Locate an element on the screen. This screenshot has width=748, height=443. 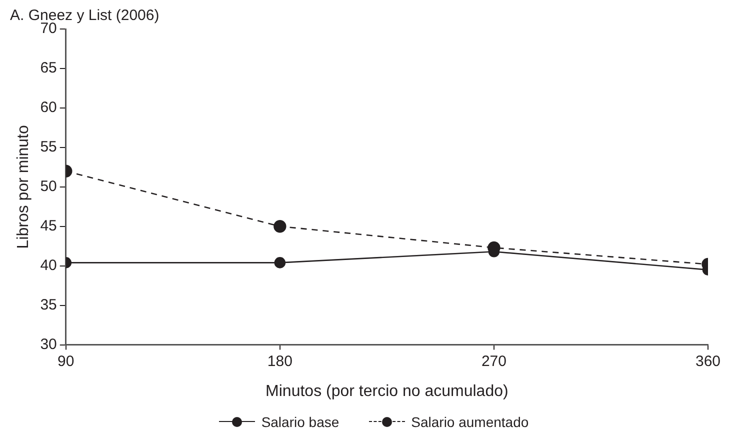
y-tick-label: 60 is located at coordinates (48, 107).